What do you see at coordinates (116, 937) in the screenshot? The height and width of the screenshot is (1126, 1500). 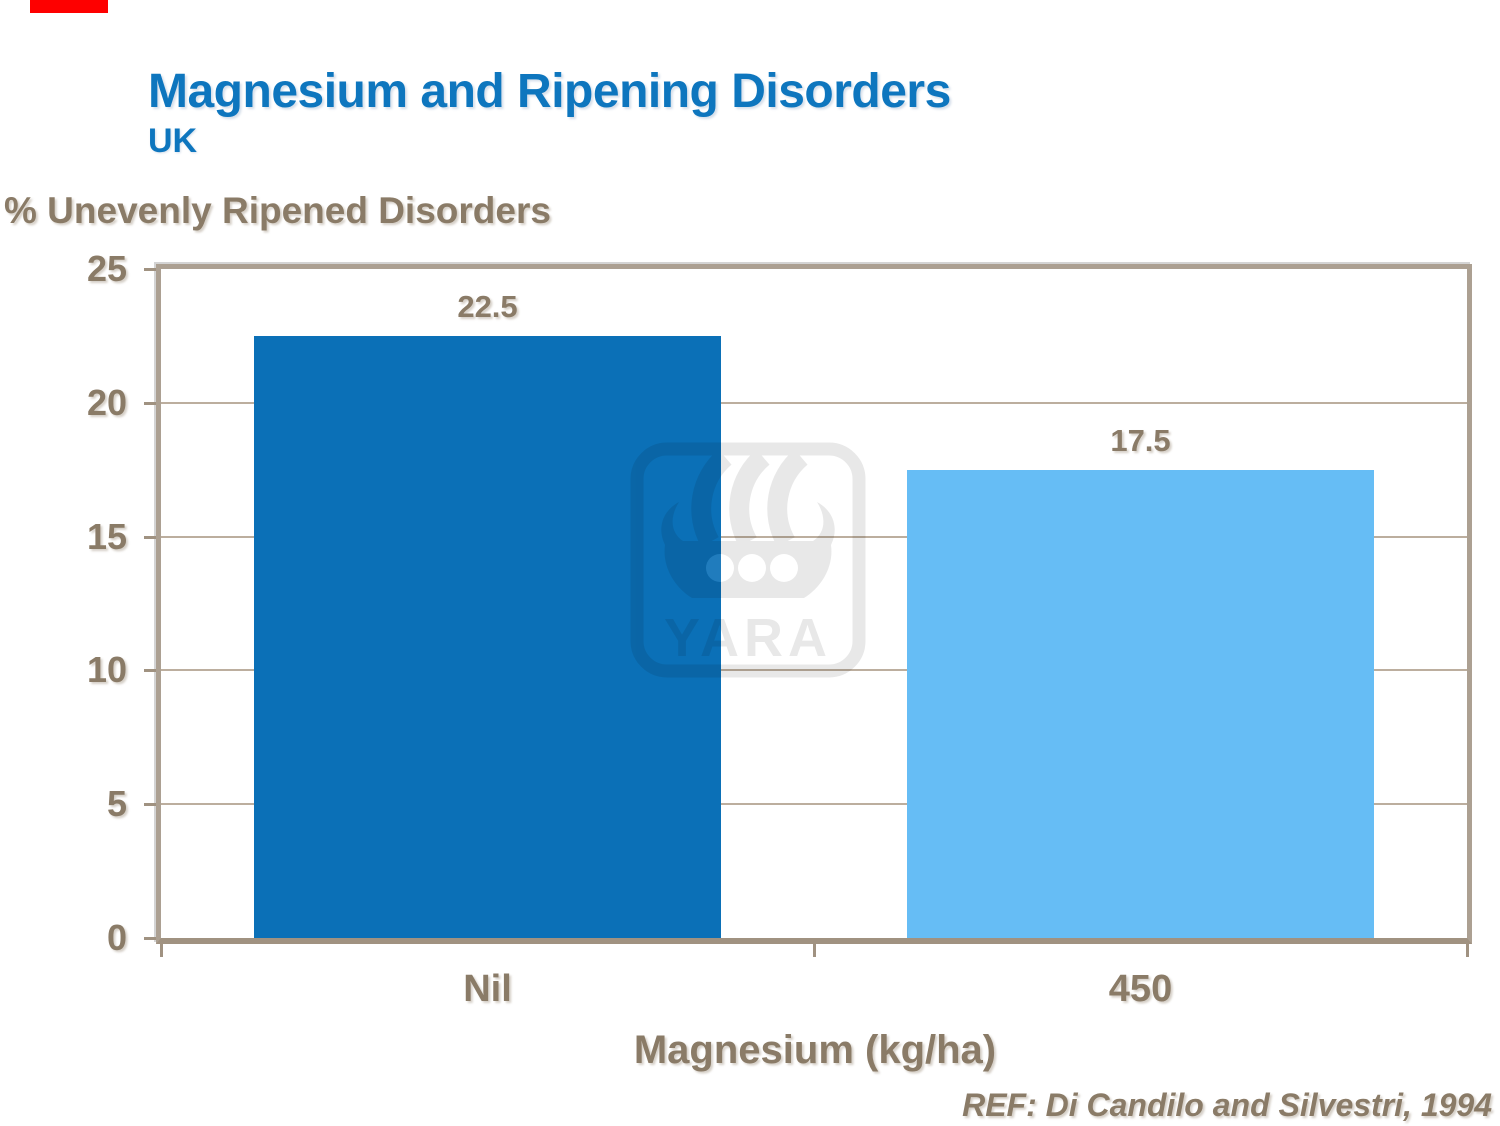 I see `y-tick-label: 0` at bounding box center [116, 937].